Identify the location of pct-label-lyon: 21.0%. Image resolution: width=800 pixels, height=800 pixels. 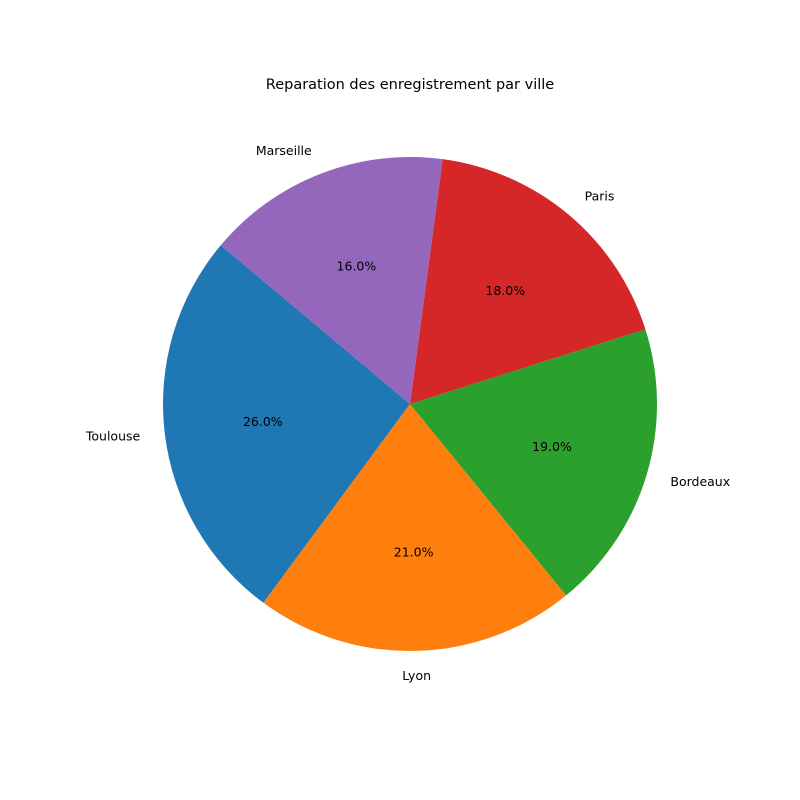
(414, 552).